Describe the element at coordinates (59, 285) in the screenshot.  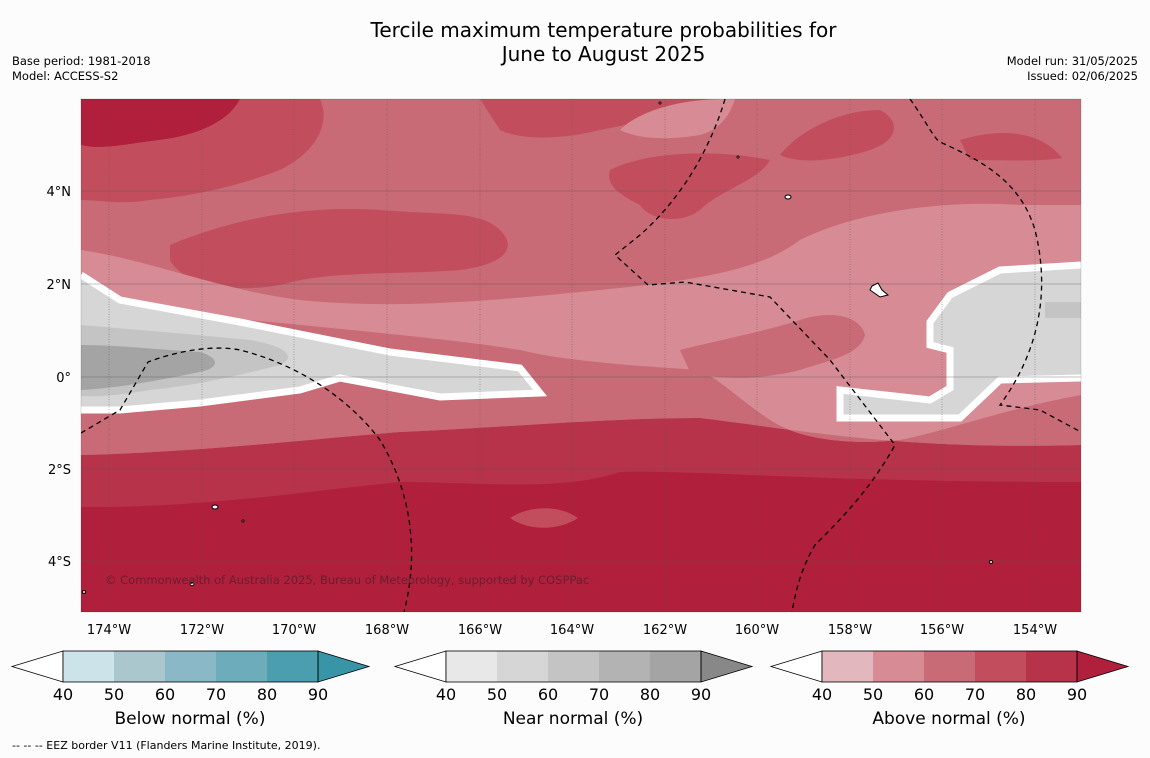
I see `lat-label: 2°N` at that location.